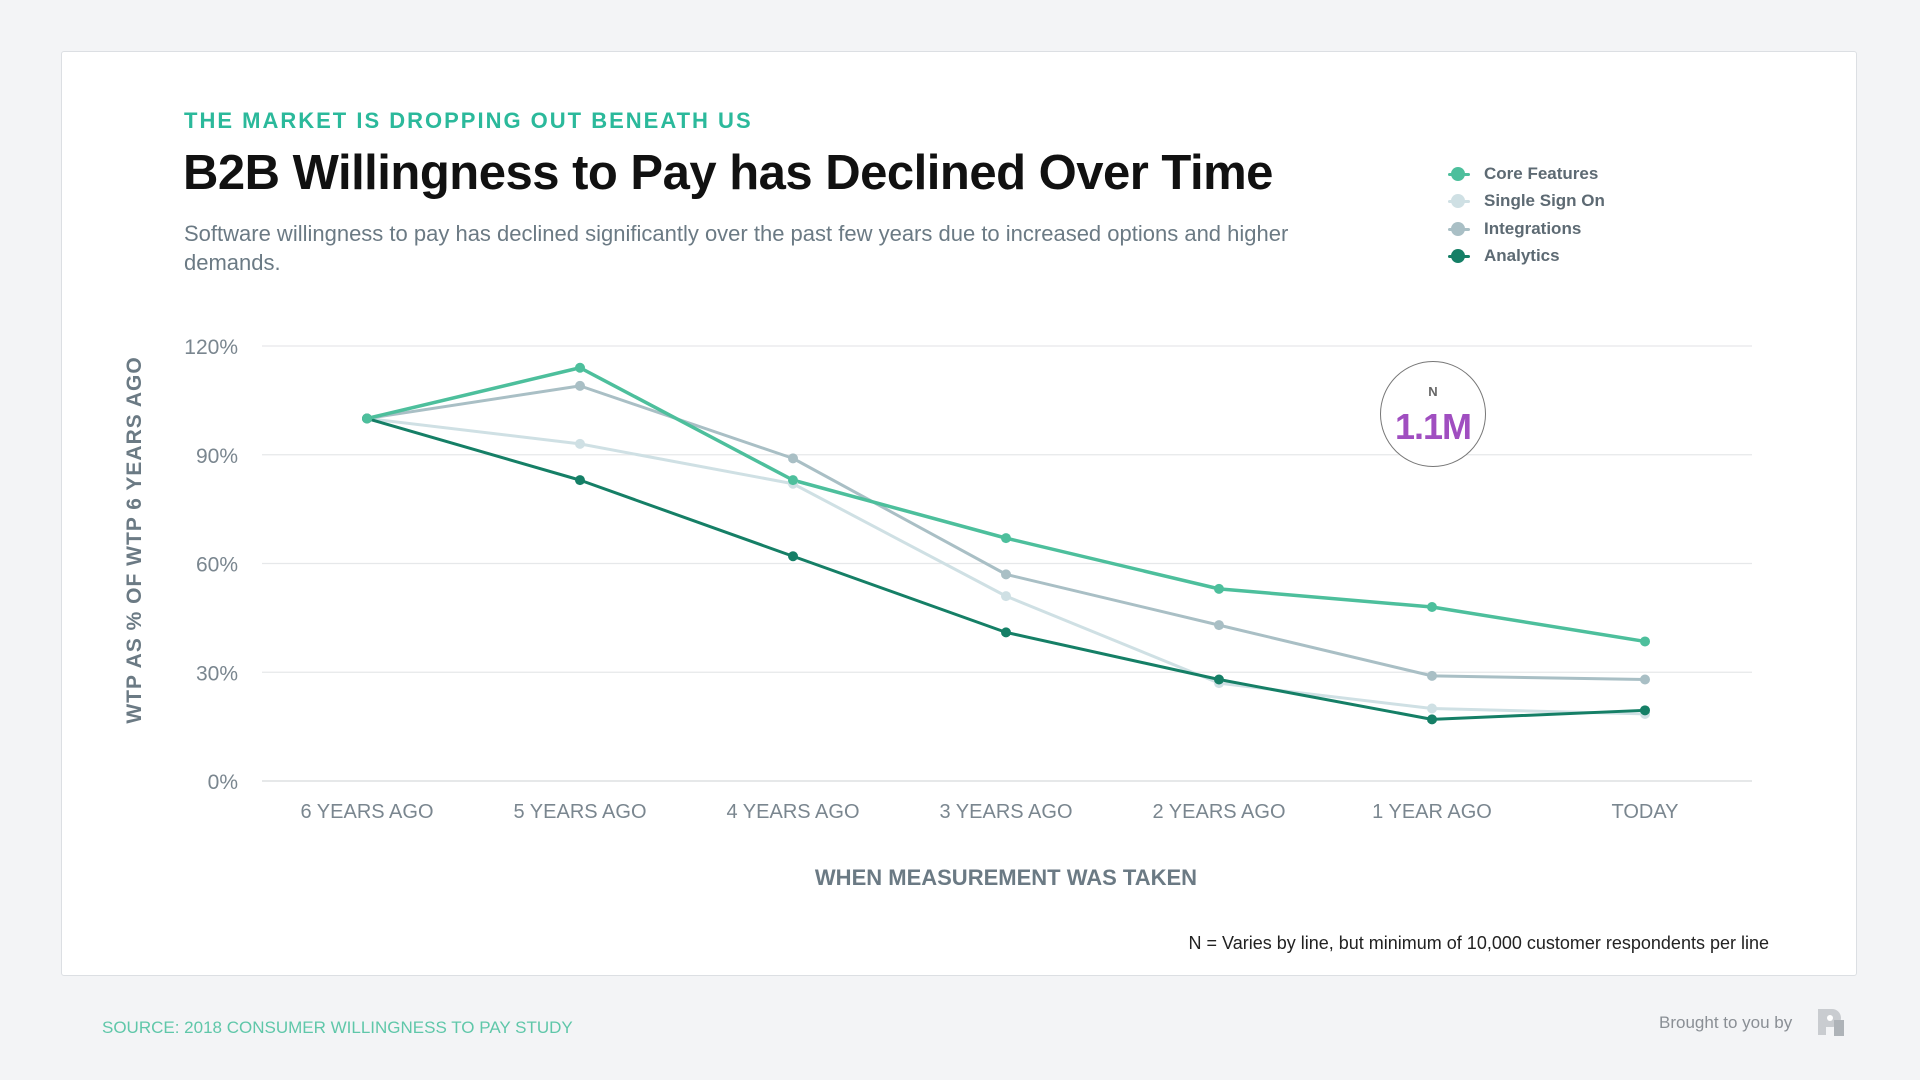 The height and width of the screenshot is (1080, 1920). Describe the element at coordinates (792, 812) in the screenshot. I see `x-tick-label: 4 YEARS AGO` at that location.